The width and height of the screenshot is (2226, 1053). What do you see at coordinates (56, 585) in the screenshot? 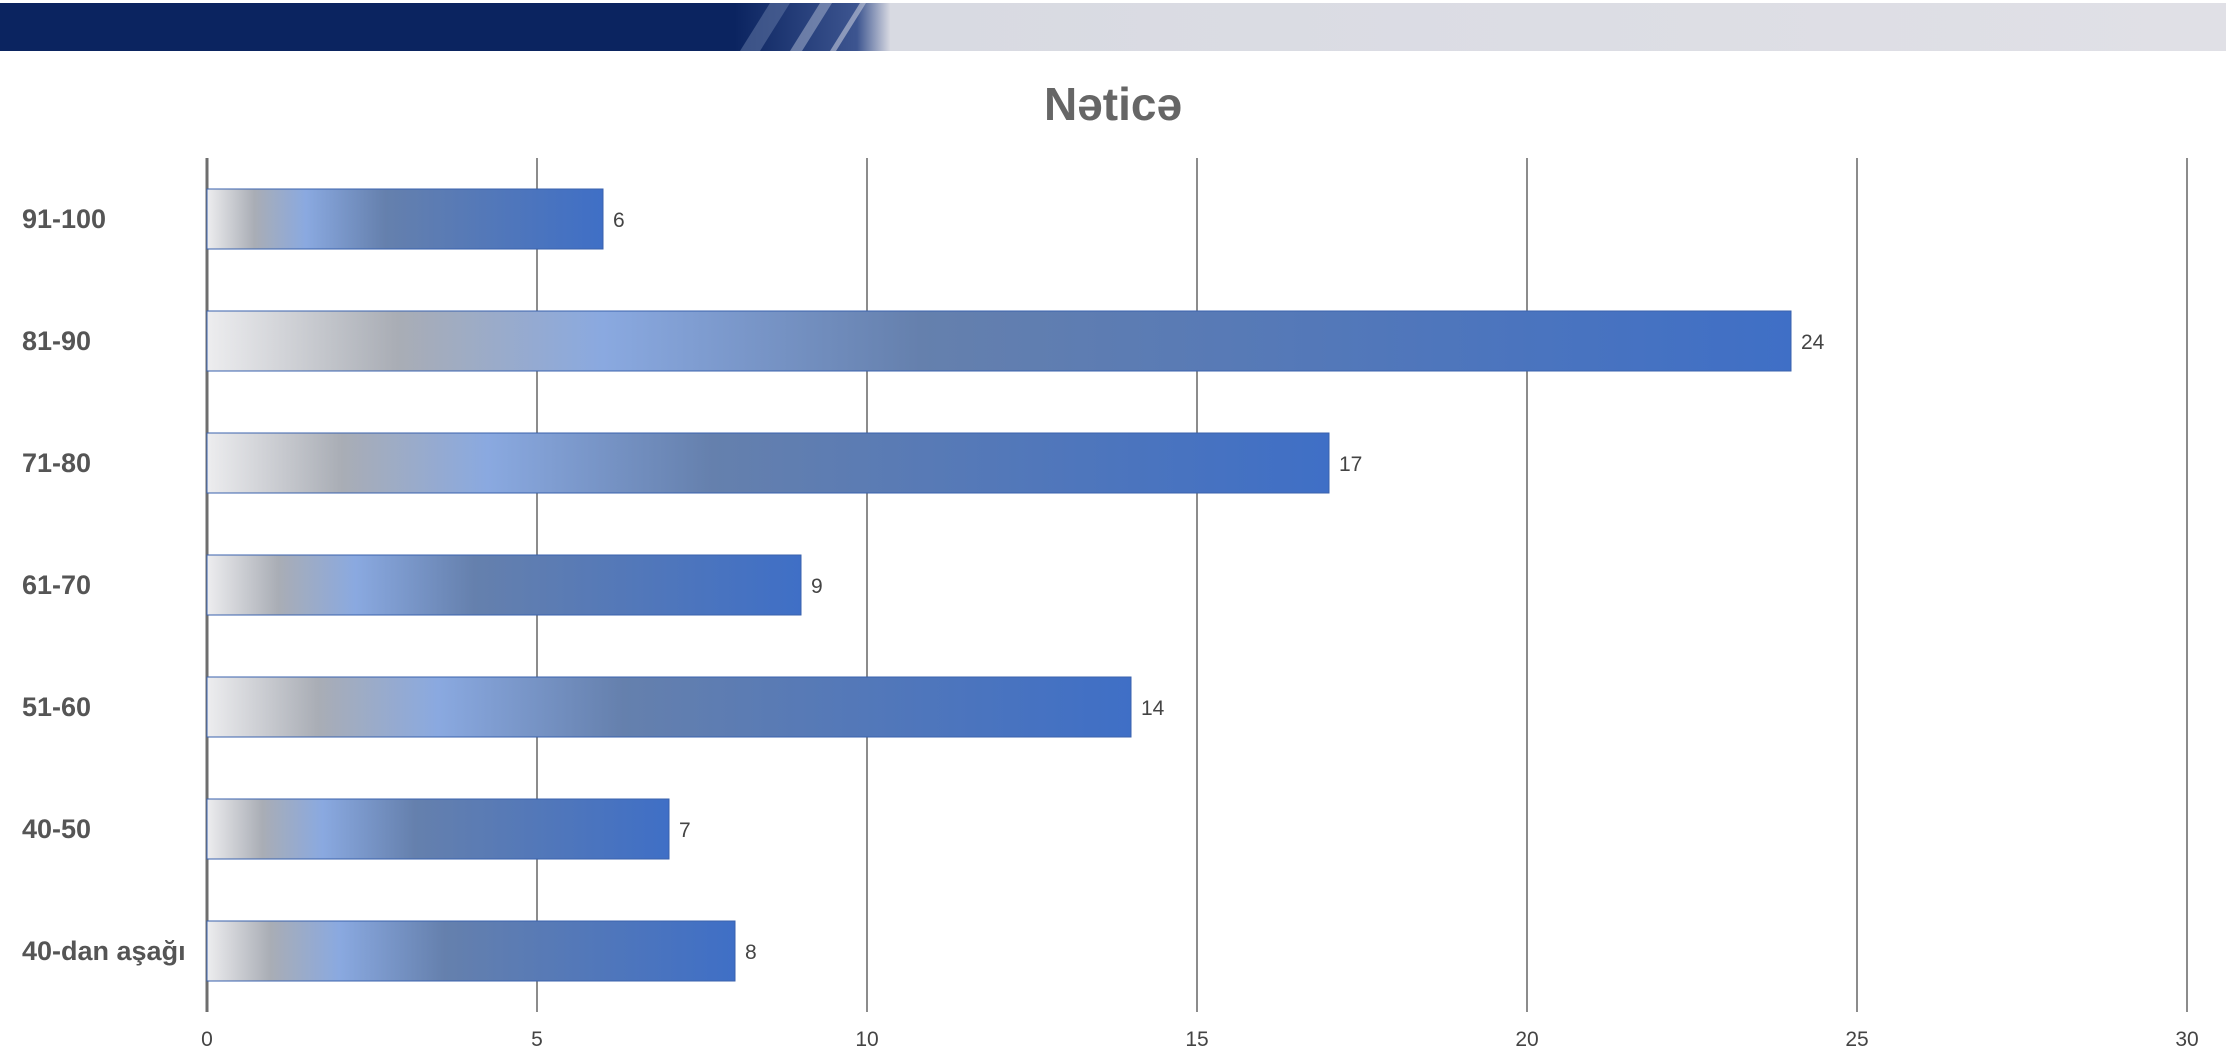
I see `category-label: 61-70` at bounding box center [56, 585].